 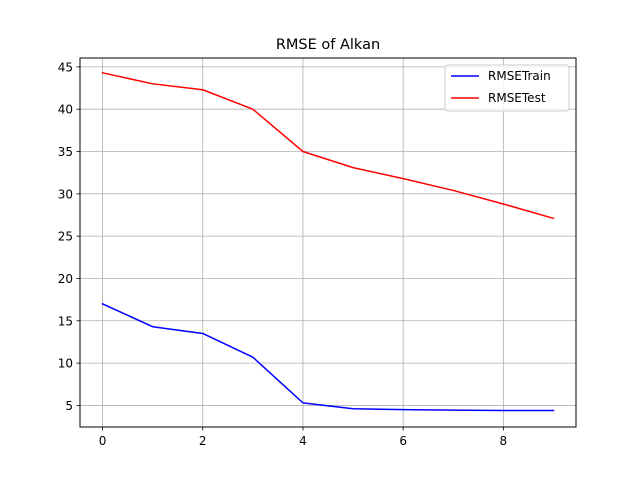 What do you see at coordinates (65, 364) in the screenshot?
I see `y-tick-label: 10` at bounding box center [65, 364].